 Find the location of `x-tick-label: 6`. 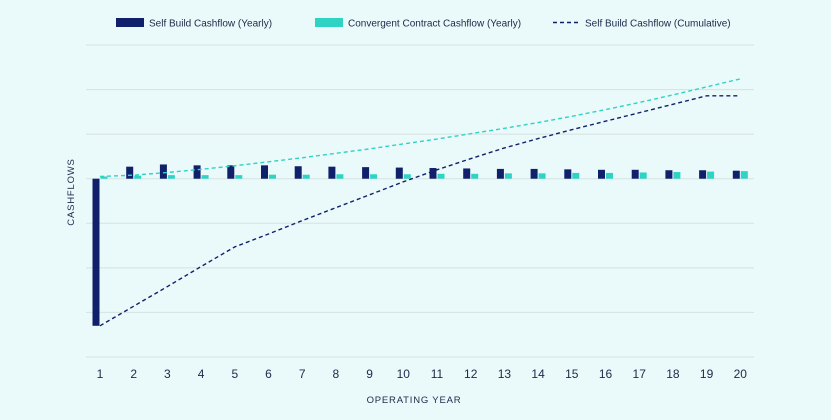

x-tick-label: 6 is located at coordinates (268, 374).